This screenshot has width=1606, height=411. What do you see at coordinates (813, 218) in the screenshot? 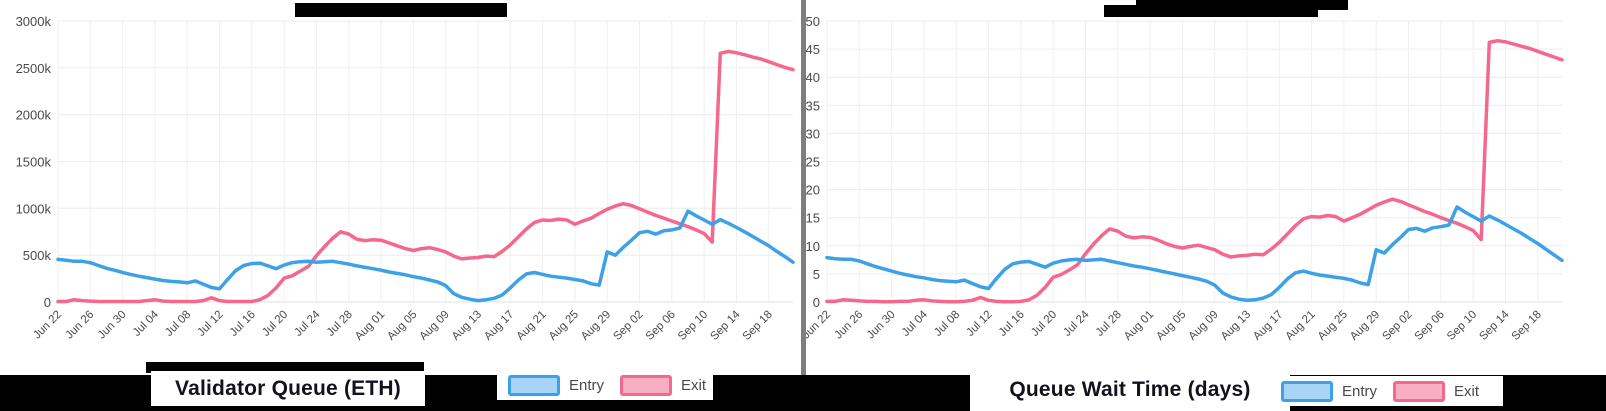
I see `svg-text: 15` at bounding box center [813, 218].